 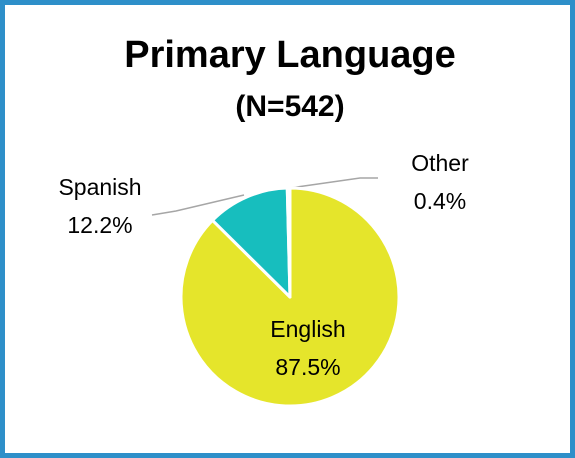 What do you see at coordinates (99, 187) in the screenshot?
I see `slice-label: Spanish` at bounding box center [99, 187].